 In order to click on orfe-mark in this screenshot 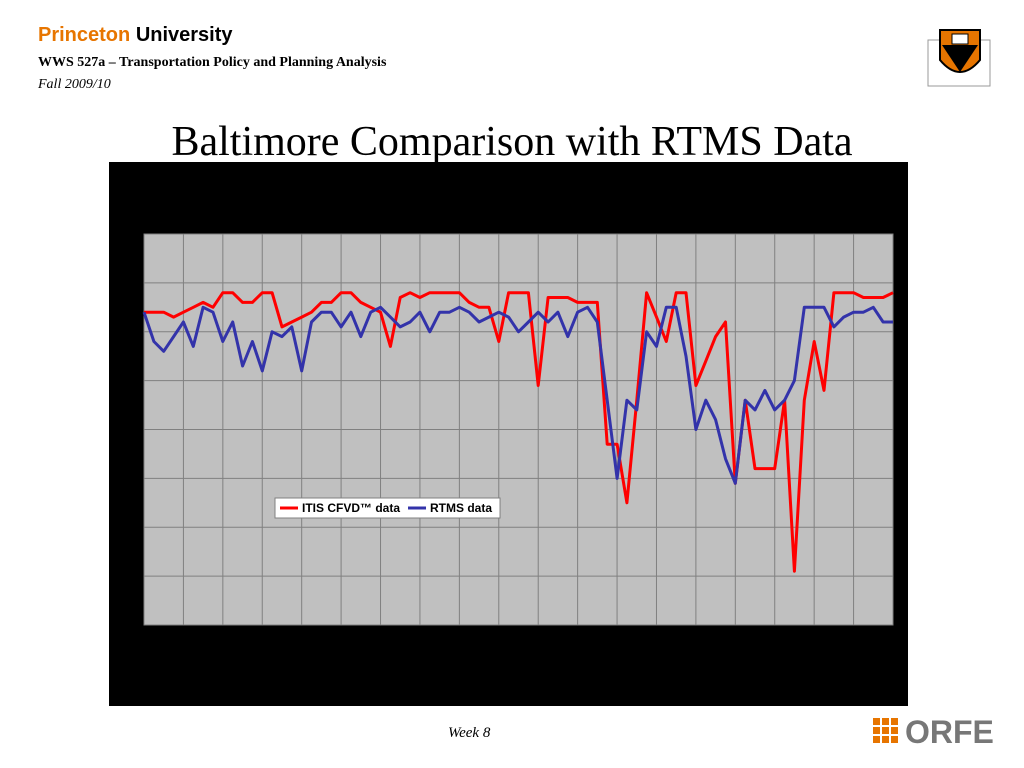, I will do `click(885, 730)`.